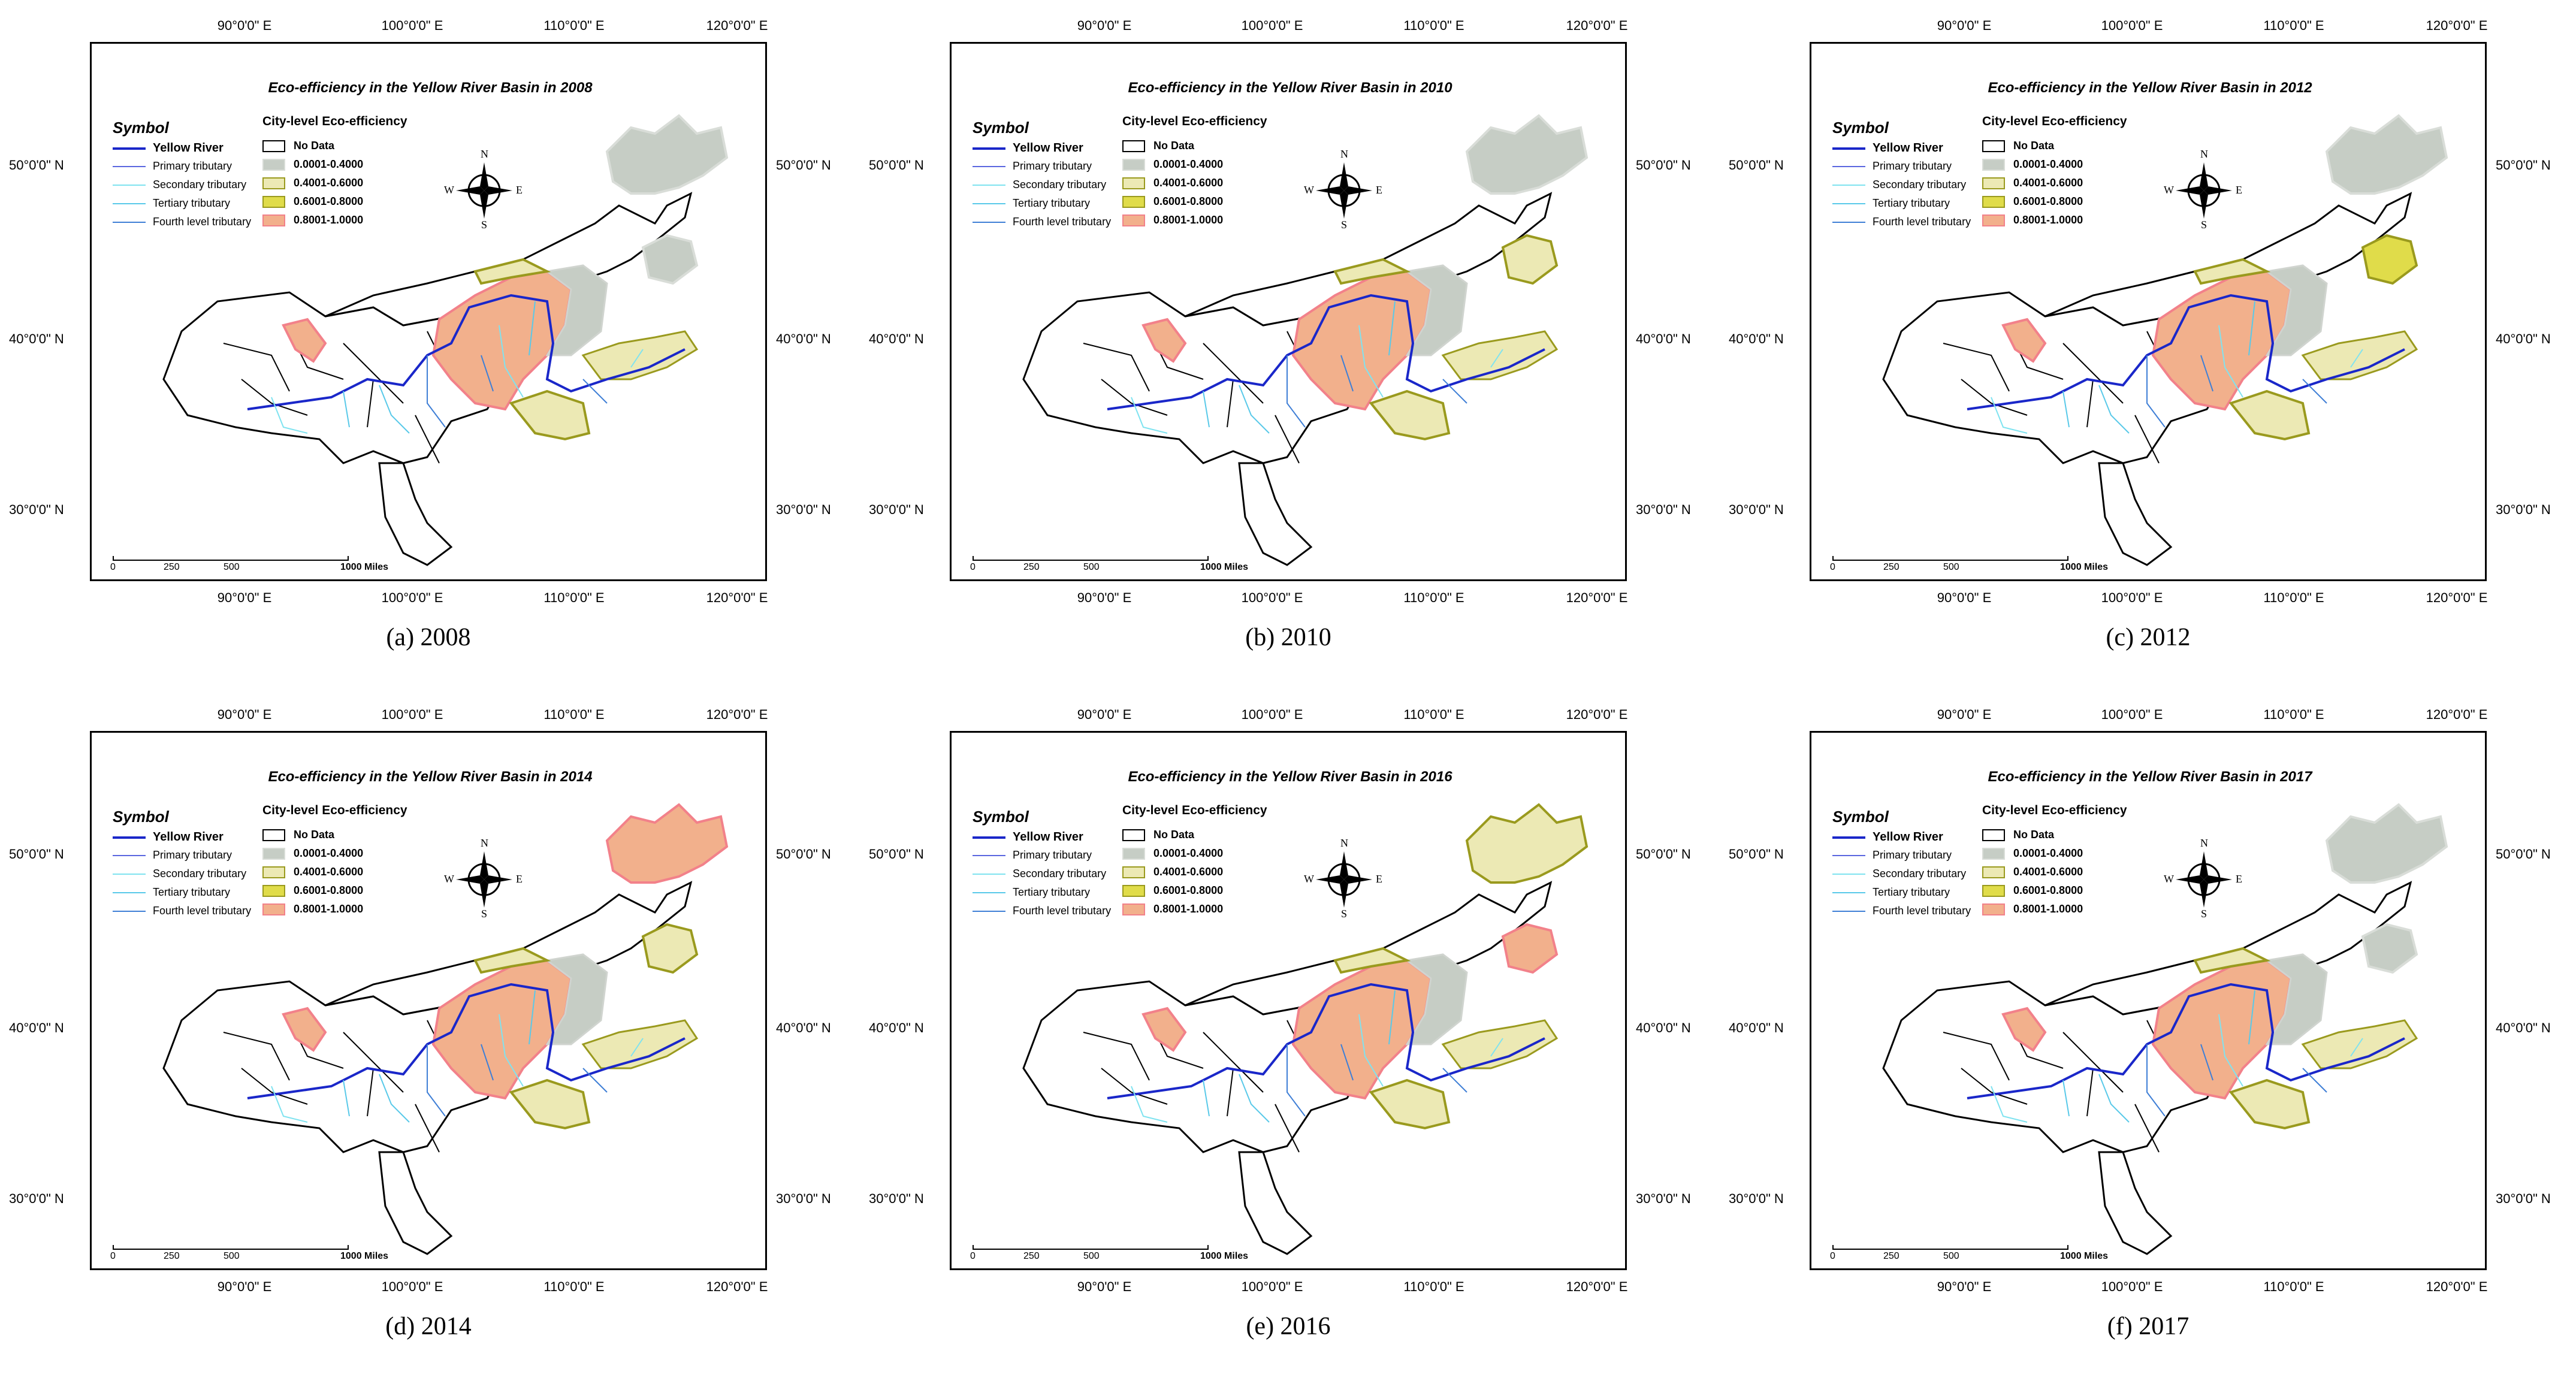  What do you see at coordinates (329, 909) in the screenshot?
I see `legend-class-label: 0.8001-1.0000` at bounding box center [329, 909].